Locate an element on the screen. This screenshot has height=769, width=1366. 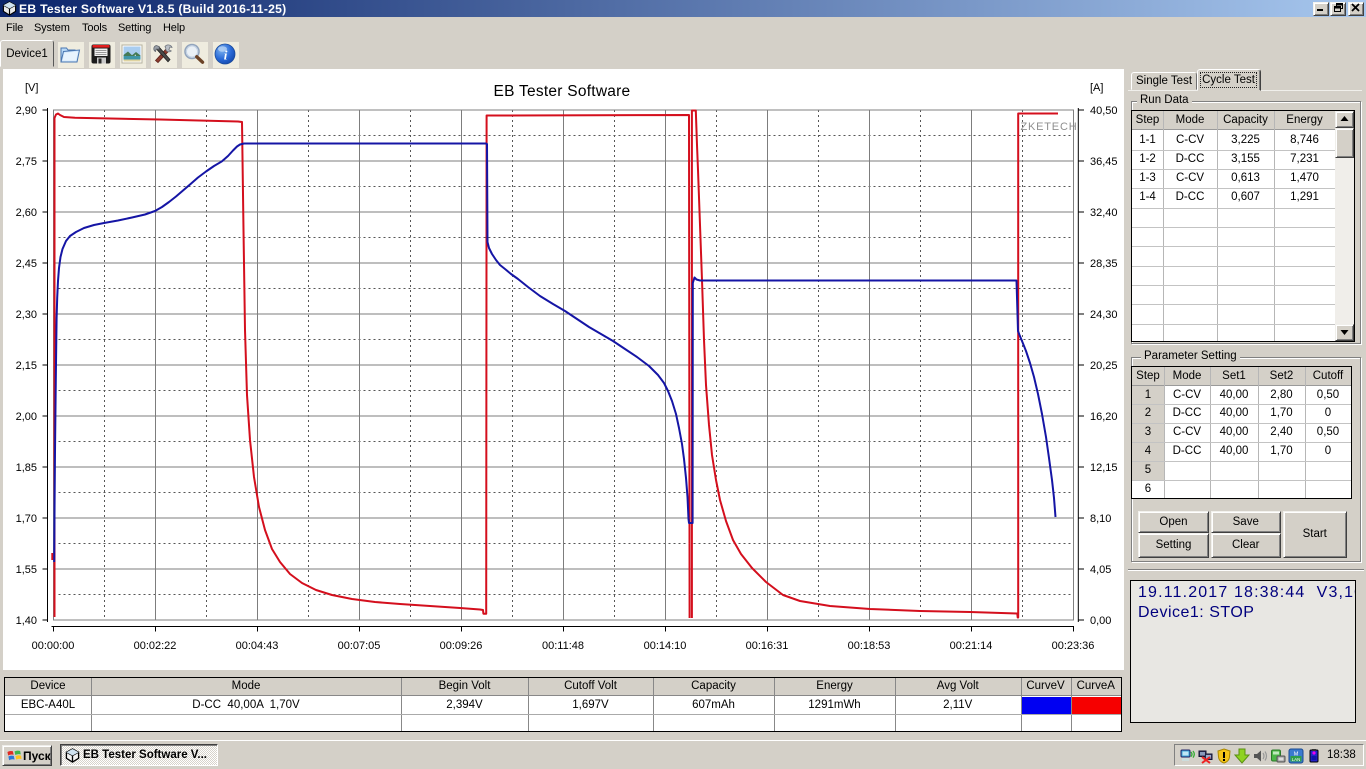
svg-text: 00:23:36 is located at coordinates (1073, 646).